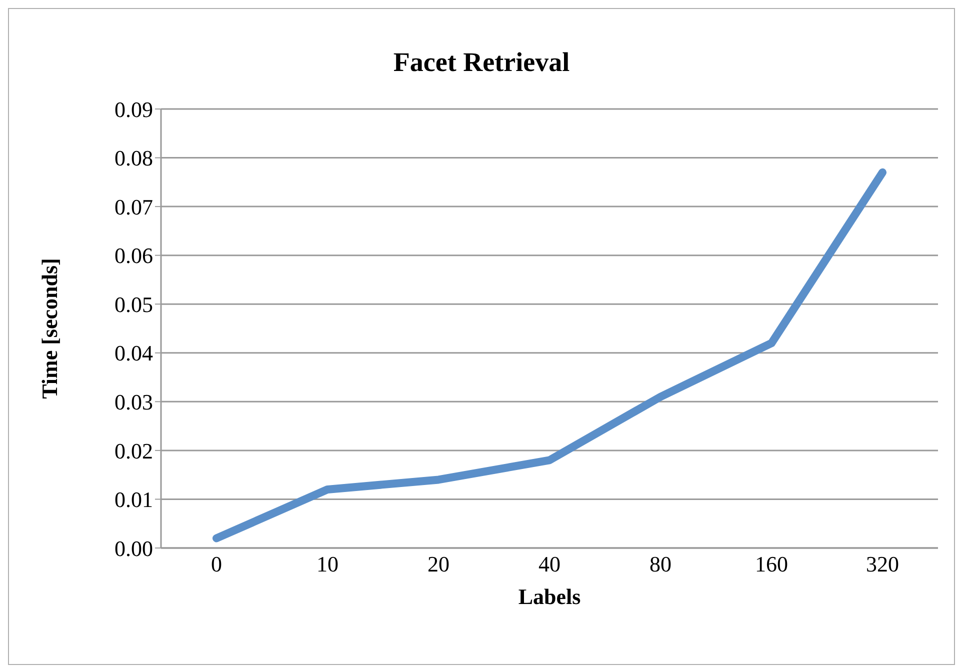 Image resolution: width=961 pixels, height=671 pixels. Describe the element at coordinates (549, 564) in the screenshot. I see `x-tick-label: 40` at that location.